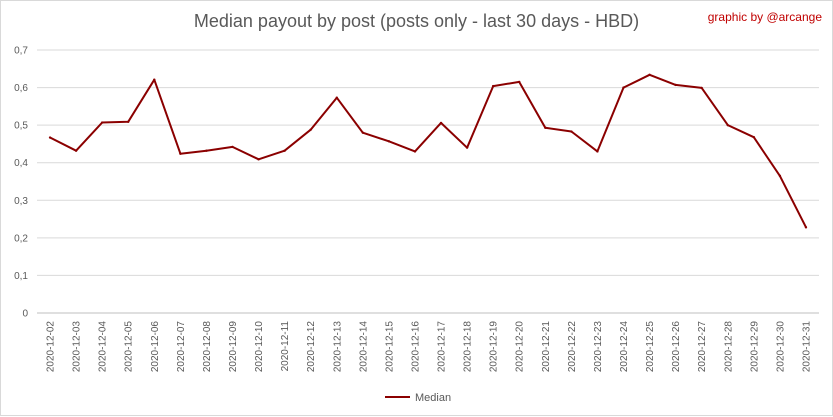 The image size is (833, 417). What do you see at coordinates (780, 347) in the screenshot?
I see `x-tick-label: 2020-12-30` at bounding box center [780, 347].